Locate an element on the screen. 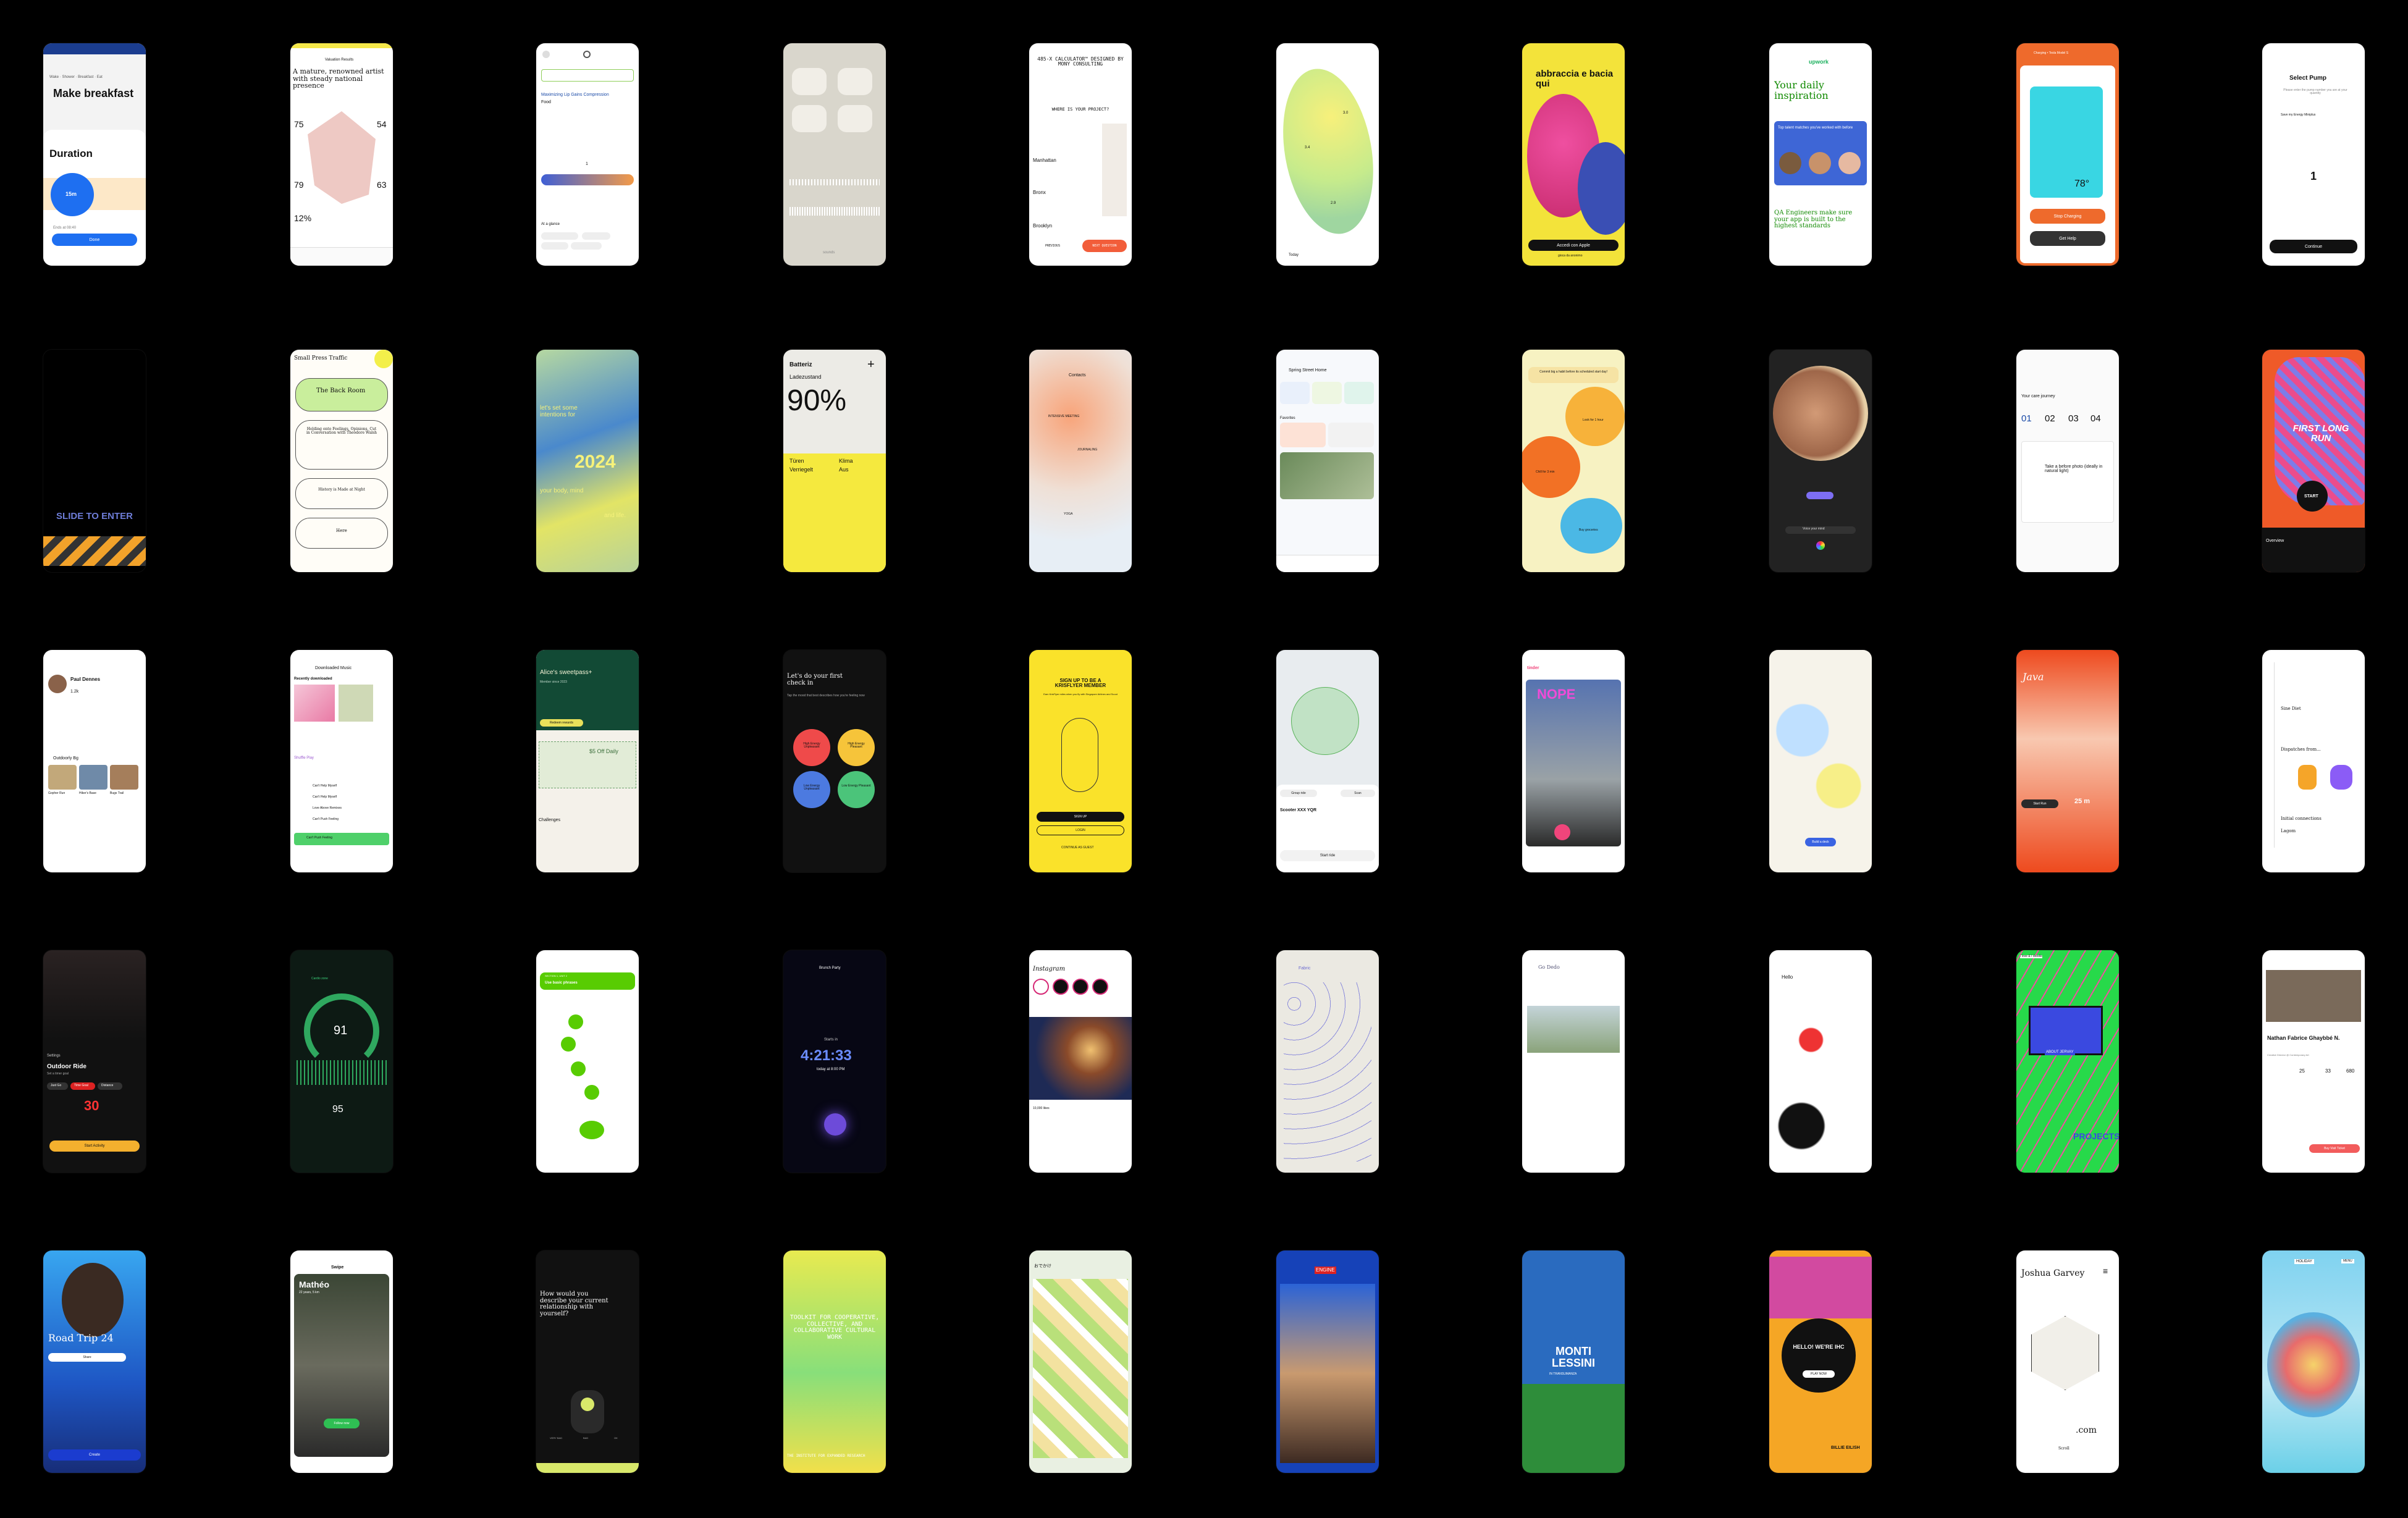  chip-time-goal is located at coordinates (82, 1086).